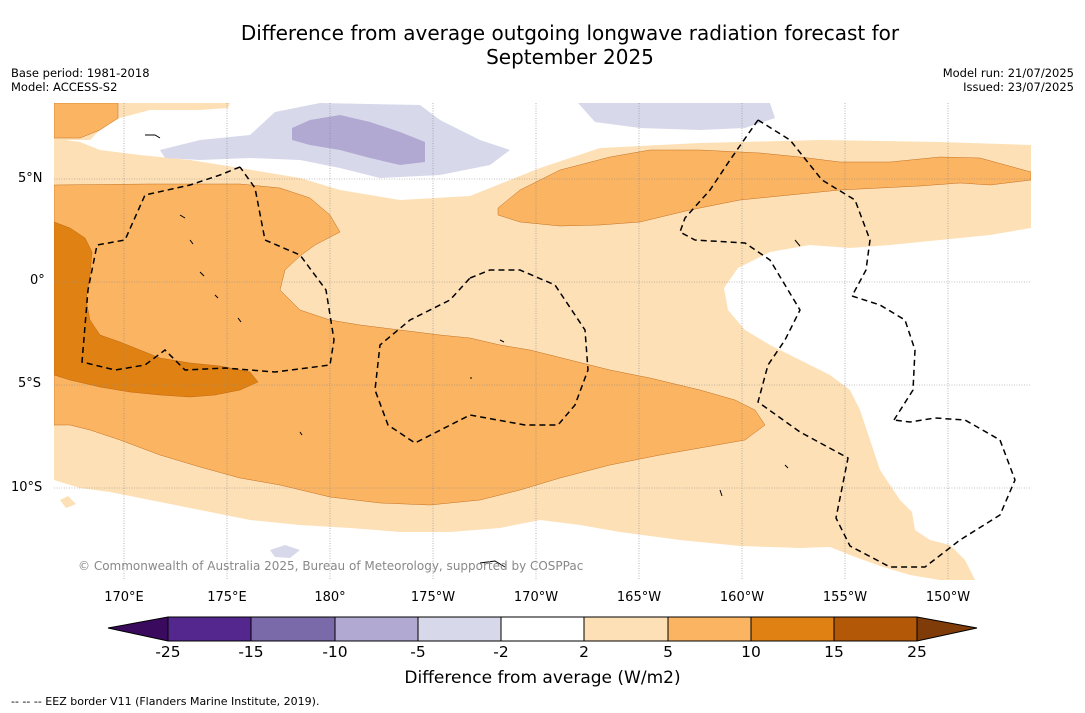 This screenshot has width=1085, height=713. I want to click on issued-date: Issued: 23/07/2025, so click(1018, 87).